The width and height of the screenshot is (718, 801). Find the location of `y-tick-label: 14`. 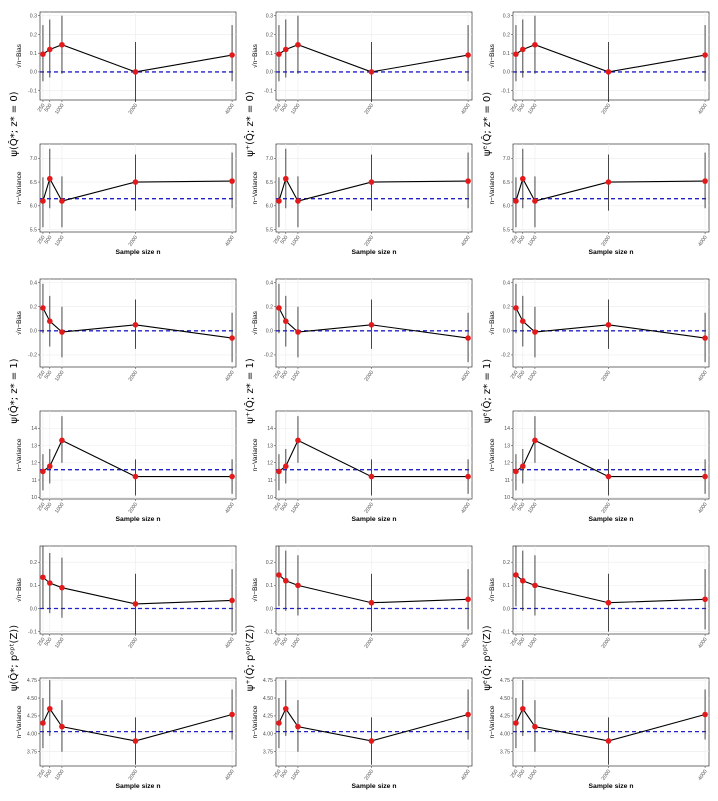

y-tick-label: 14 is located at coordinates (507, 429).